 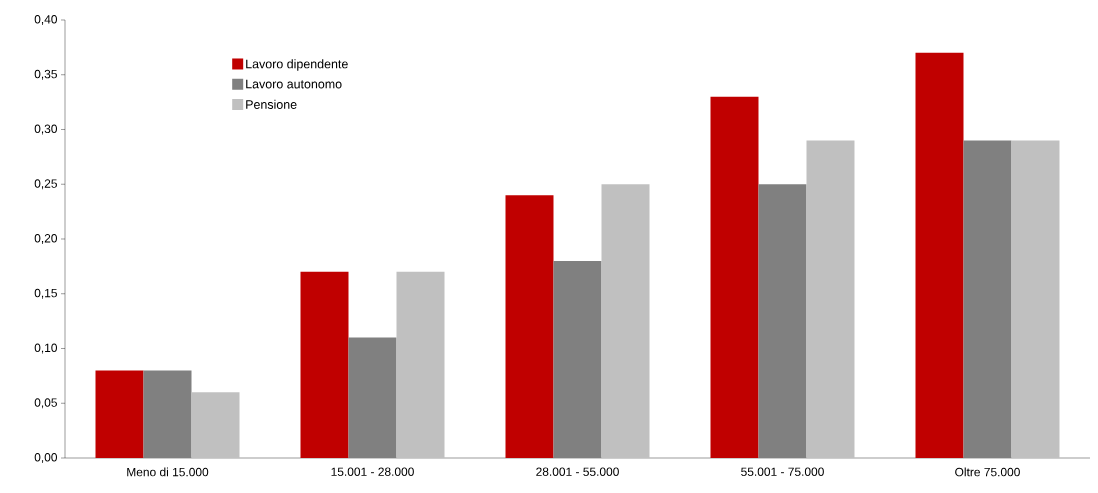 I want to click on y-tick-label: 0,10, so click(x=46, y=348).